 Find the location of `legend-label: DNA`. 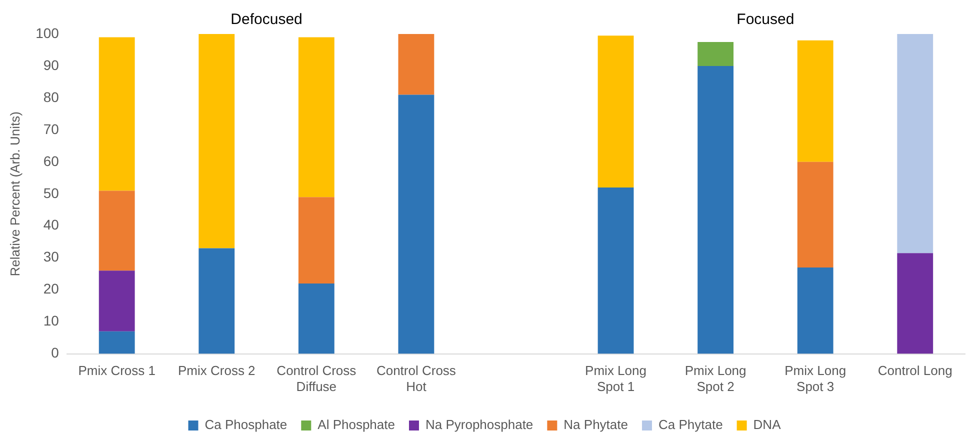

legend-label: DNA is located at coordinates (767, 424).